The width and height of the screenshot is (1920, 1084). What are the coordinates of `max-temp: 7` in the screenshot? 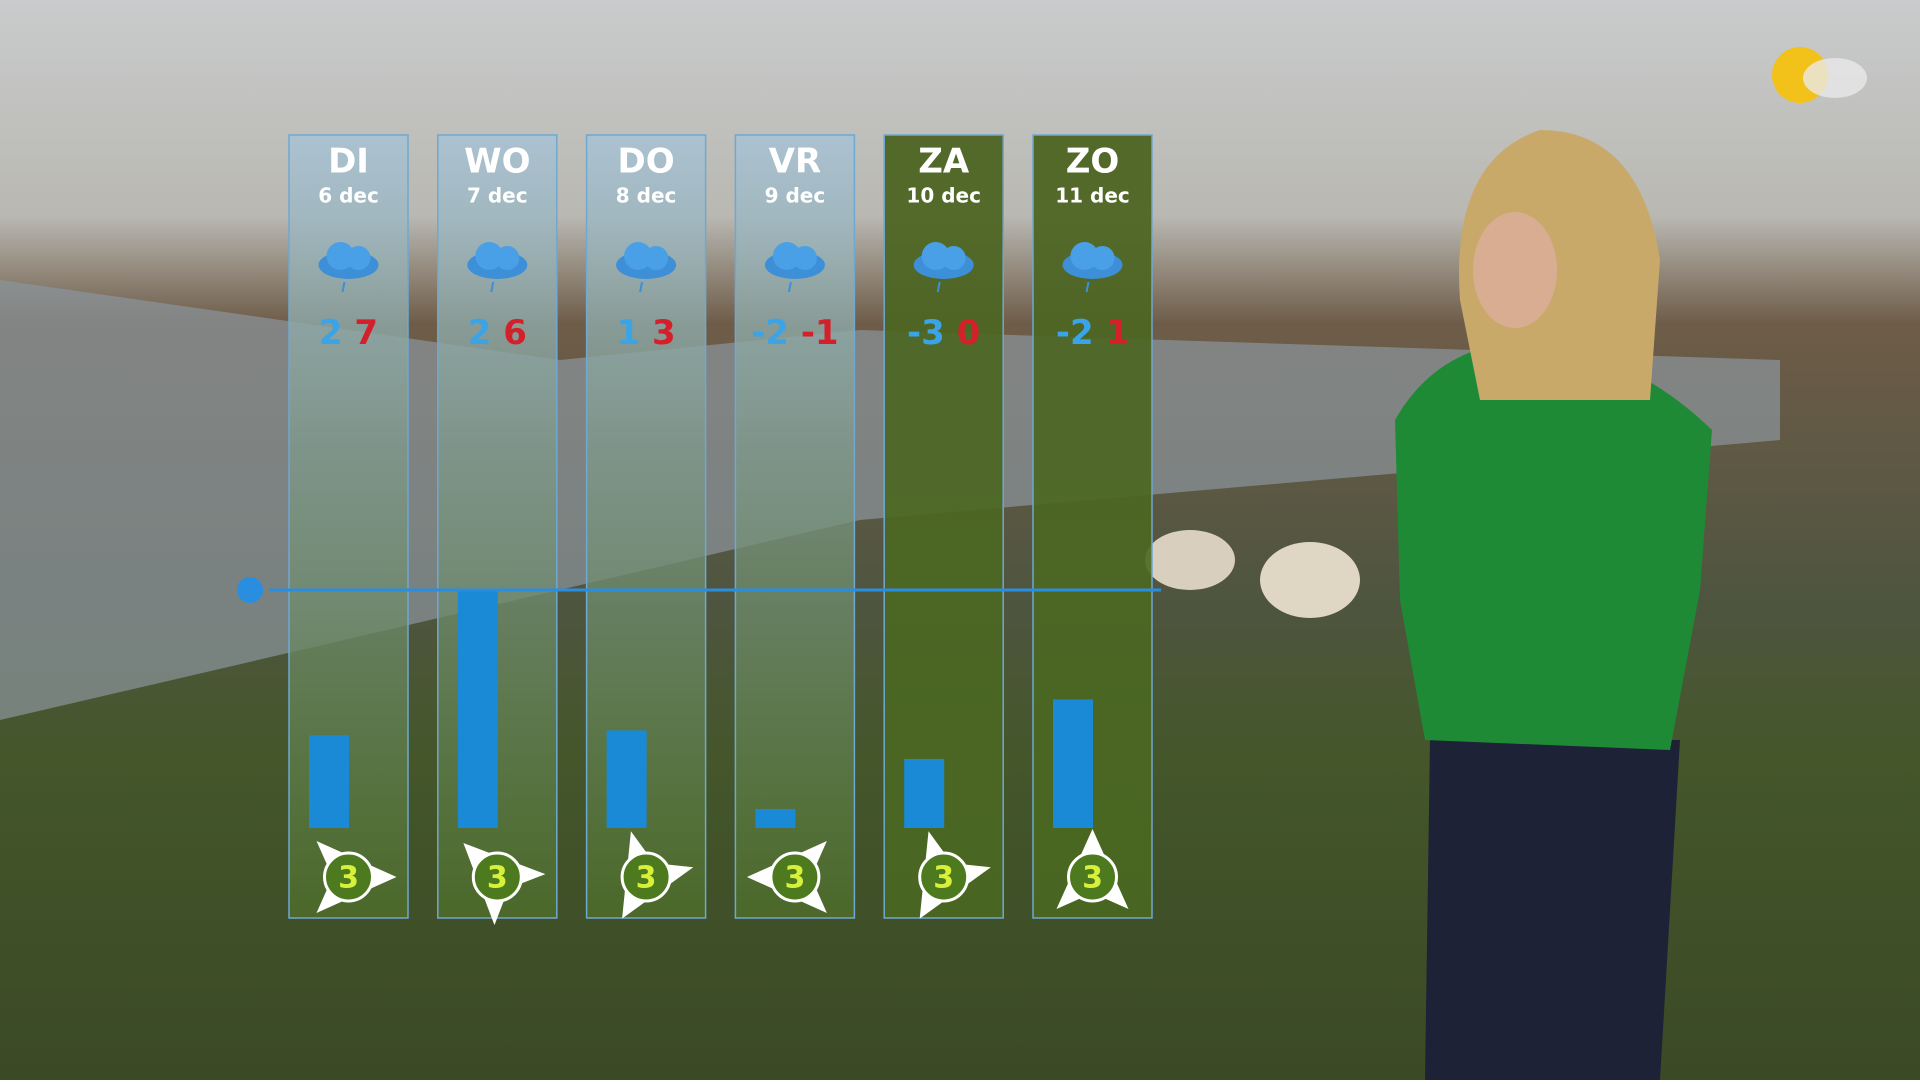 It's located at (366, 333).